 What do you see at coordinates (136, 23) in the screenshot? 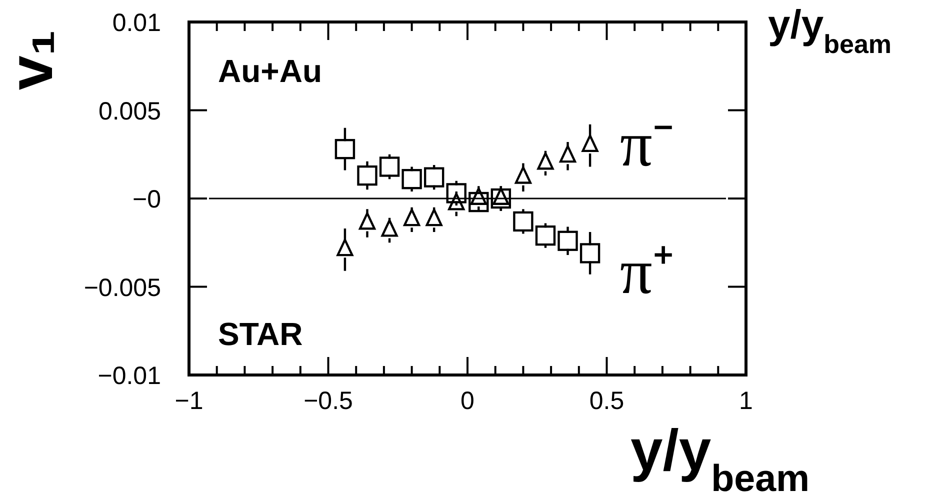
I see `y-tick-label: 0.01` at bounding box center [136, 23].